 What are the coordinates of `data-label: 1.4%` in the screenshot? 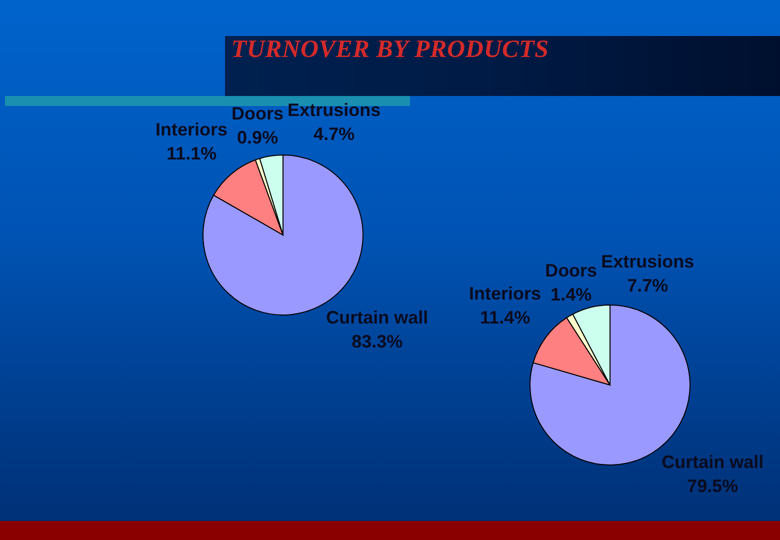 It's located at (571, 294).